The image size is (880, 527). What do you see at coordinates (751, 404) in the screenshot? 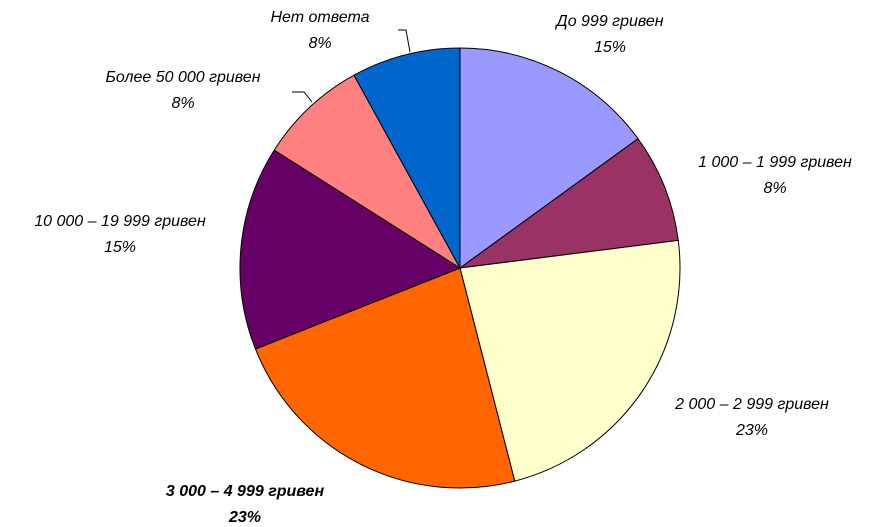
I see `slice-label: 2 000 – 2 999 гривен` at bounding box center [751, 404].